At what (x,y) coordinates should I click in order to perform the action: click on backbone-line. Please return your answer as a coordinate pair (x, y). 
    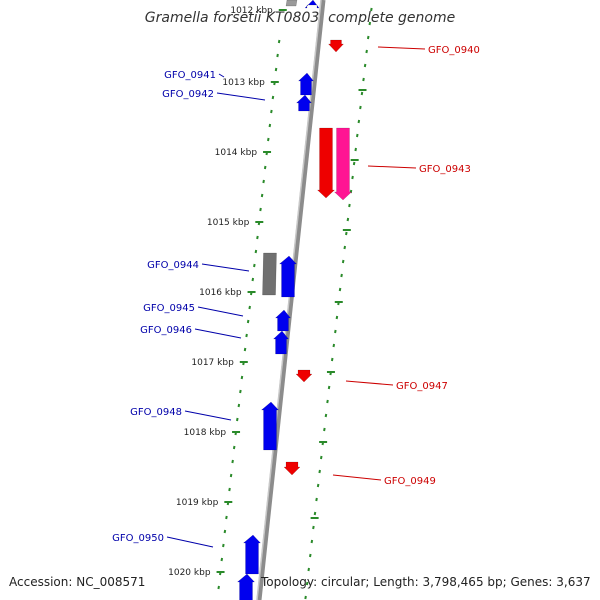
    Looking at the image, I should click on (291, 300).